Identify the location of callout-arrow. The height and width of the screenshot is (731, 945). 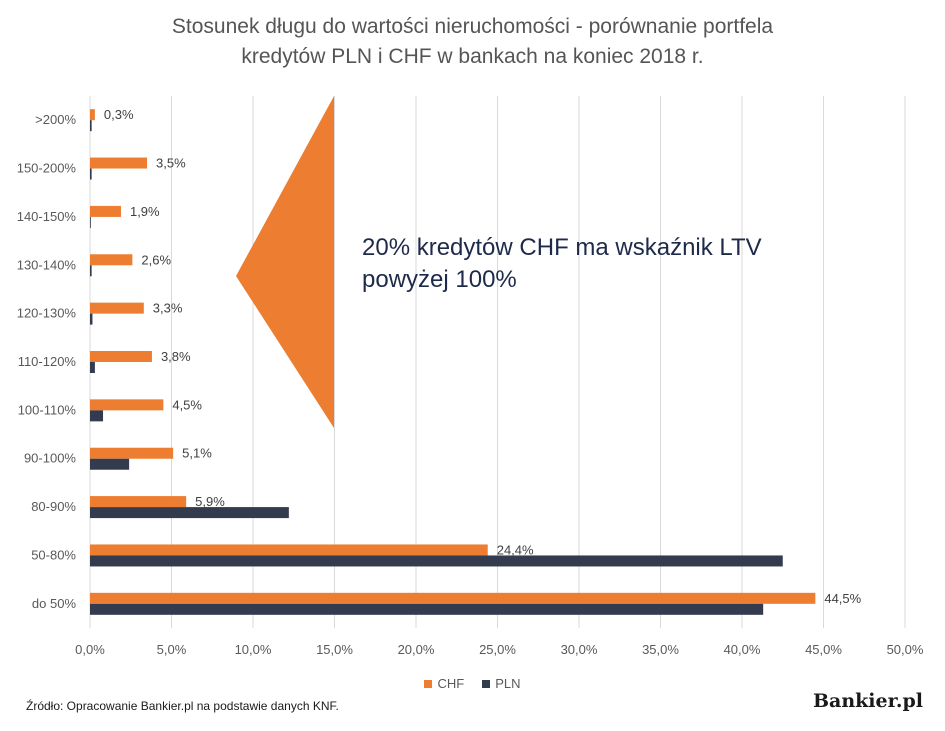
(285, 262).